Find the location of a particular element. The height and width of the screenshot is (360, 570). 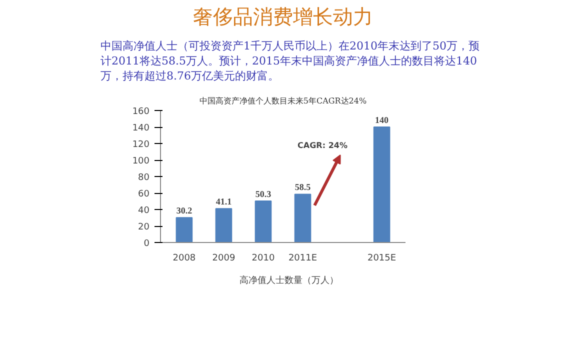

chart-title: 奢侈品消费增长动力 is located at coordinates (283, 16).